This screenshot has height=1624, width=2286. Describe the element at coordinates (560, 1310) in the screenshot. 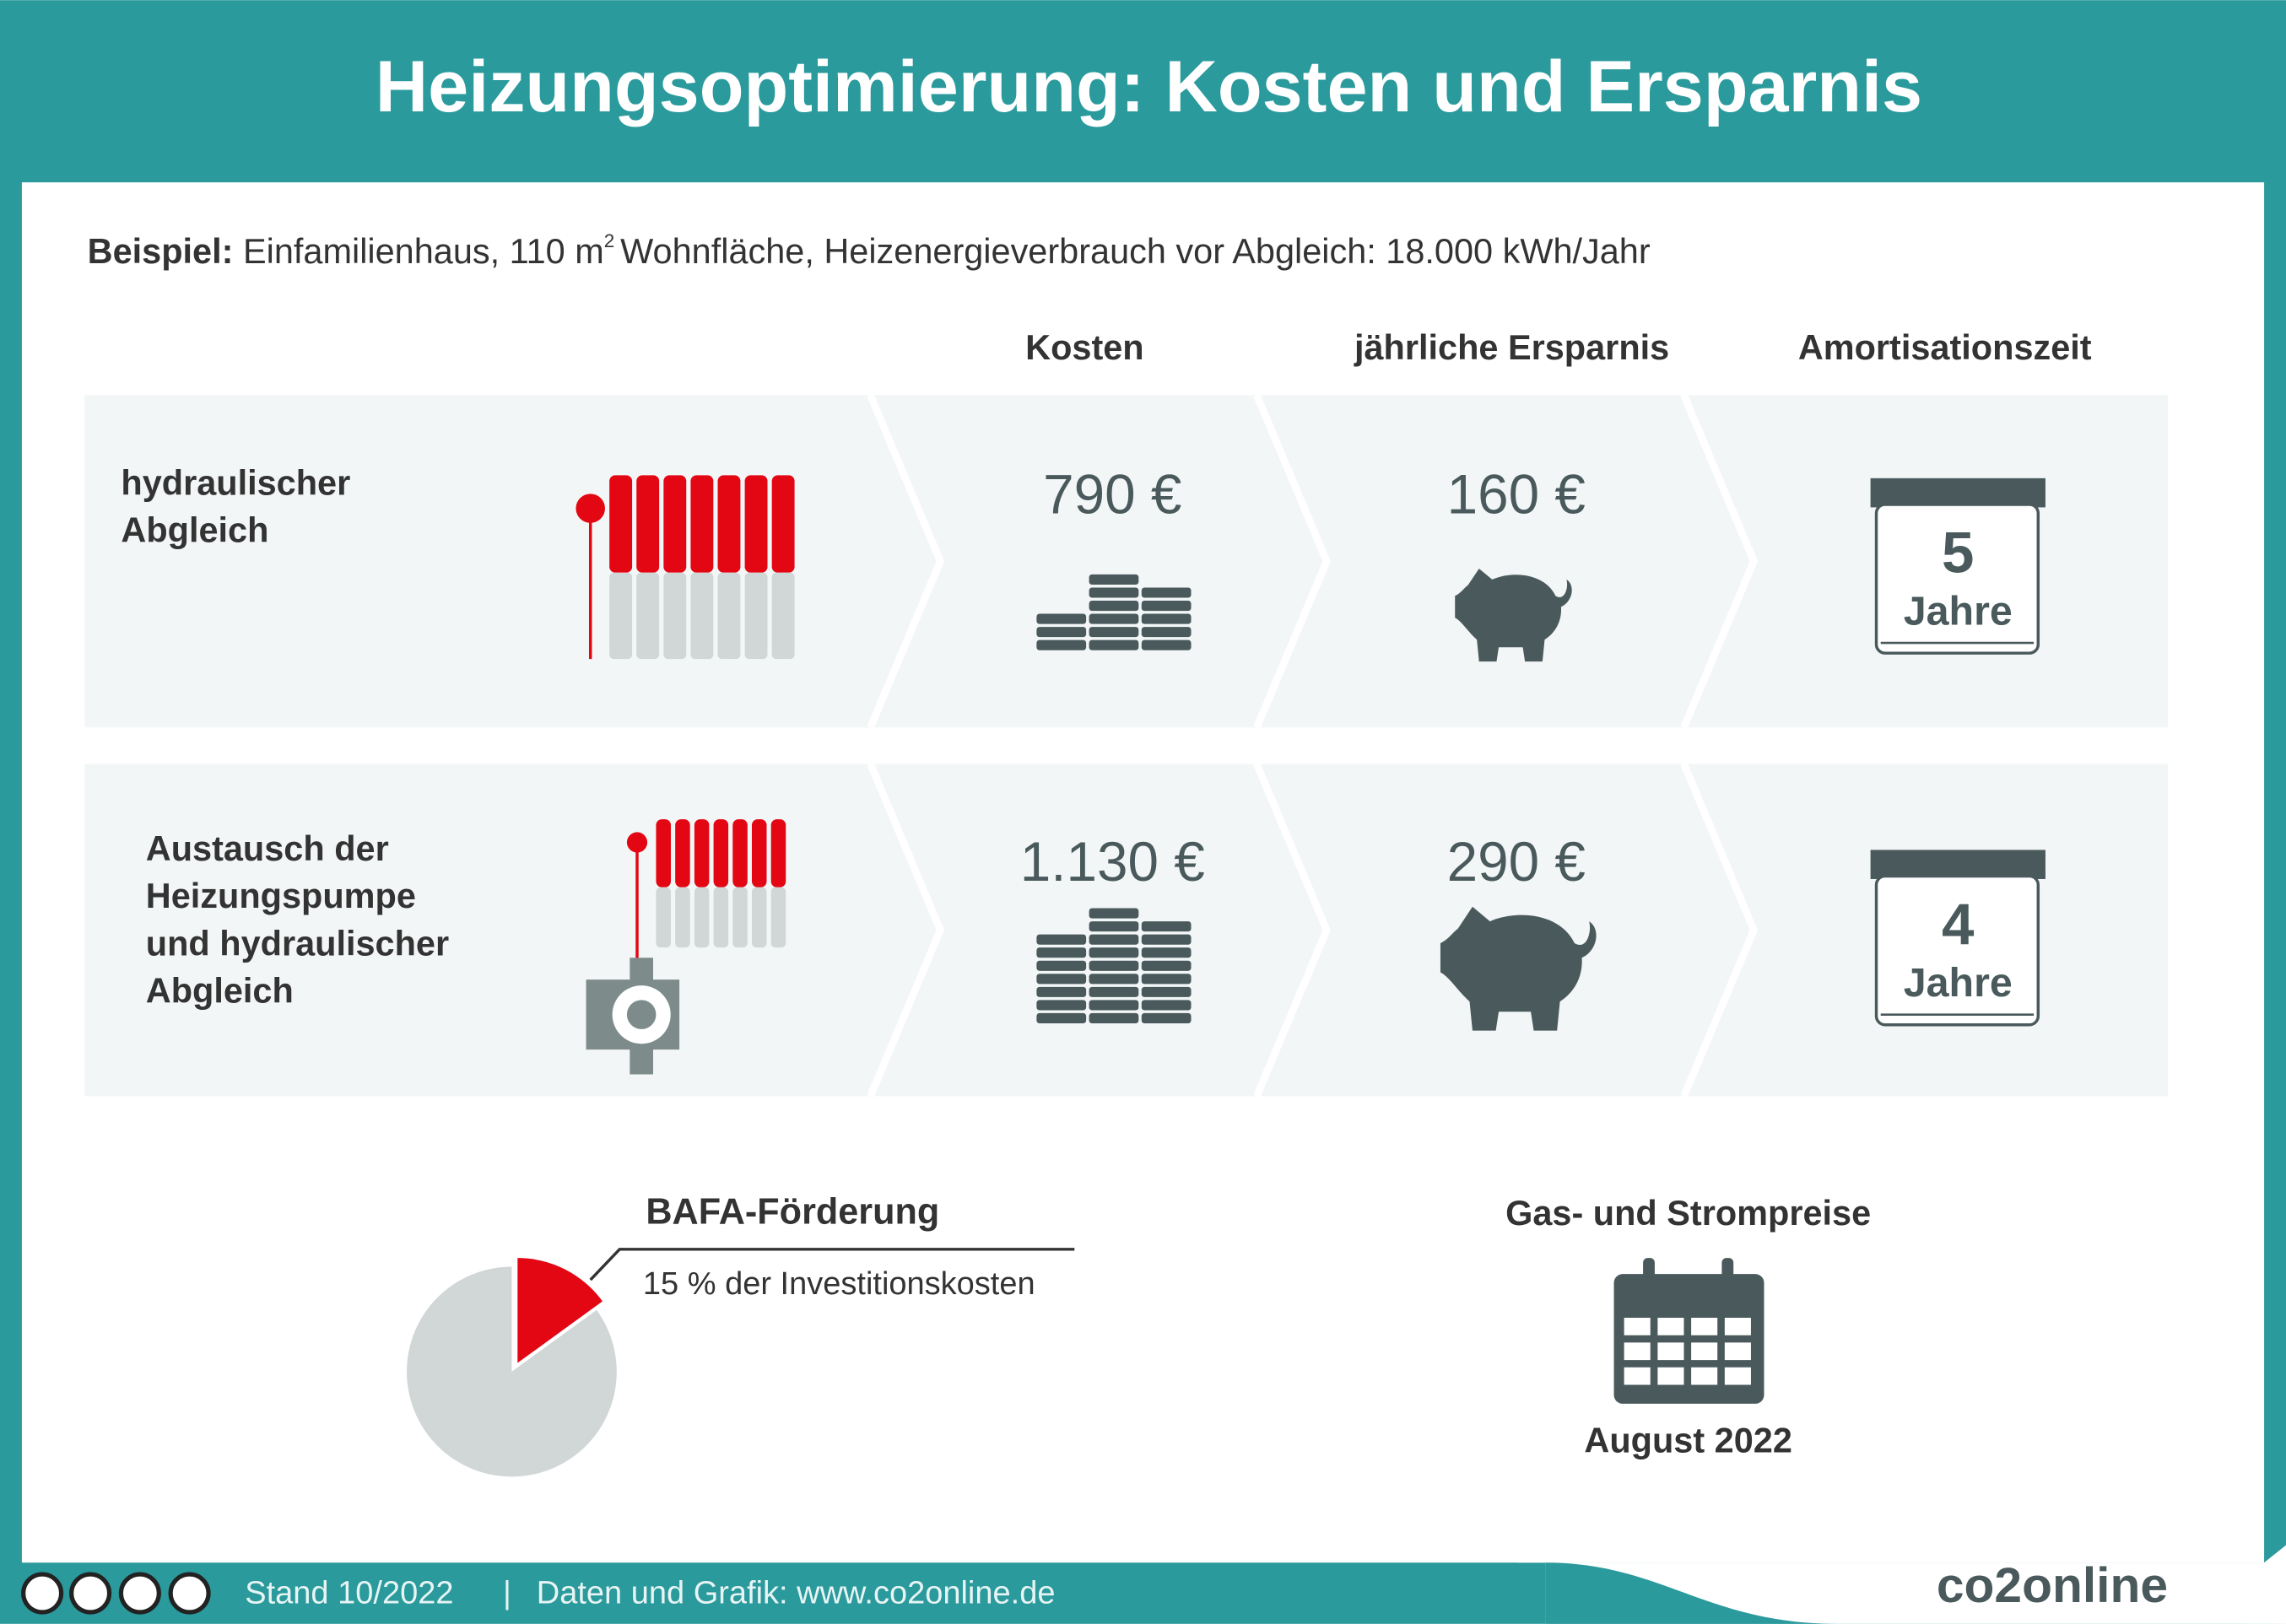

I see `pie-share` at that location.